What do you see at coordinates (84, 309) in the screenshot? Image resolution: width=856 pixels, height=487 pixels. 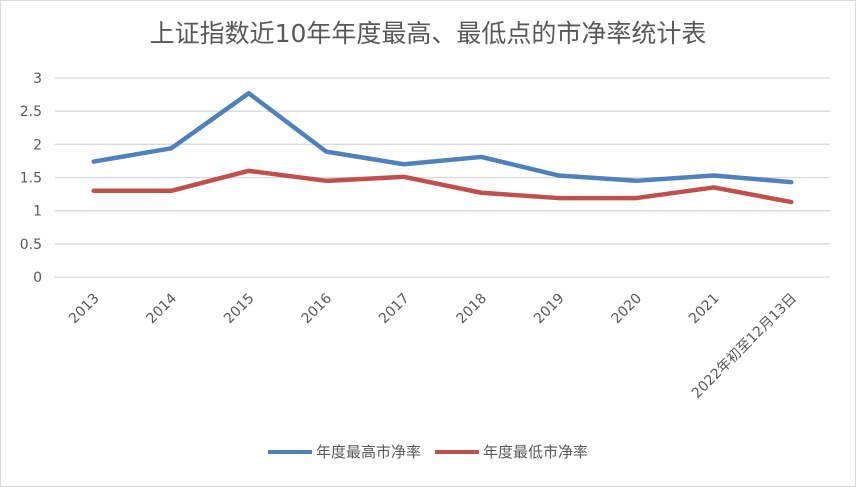 I see `x-tick-label: 2013` at bounding box center [84, 309].